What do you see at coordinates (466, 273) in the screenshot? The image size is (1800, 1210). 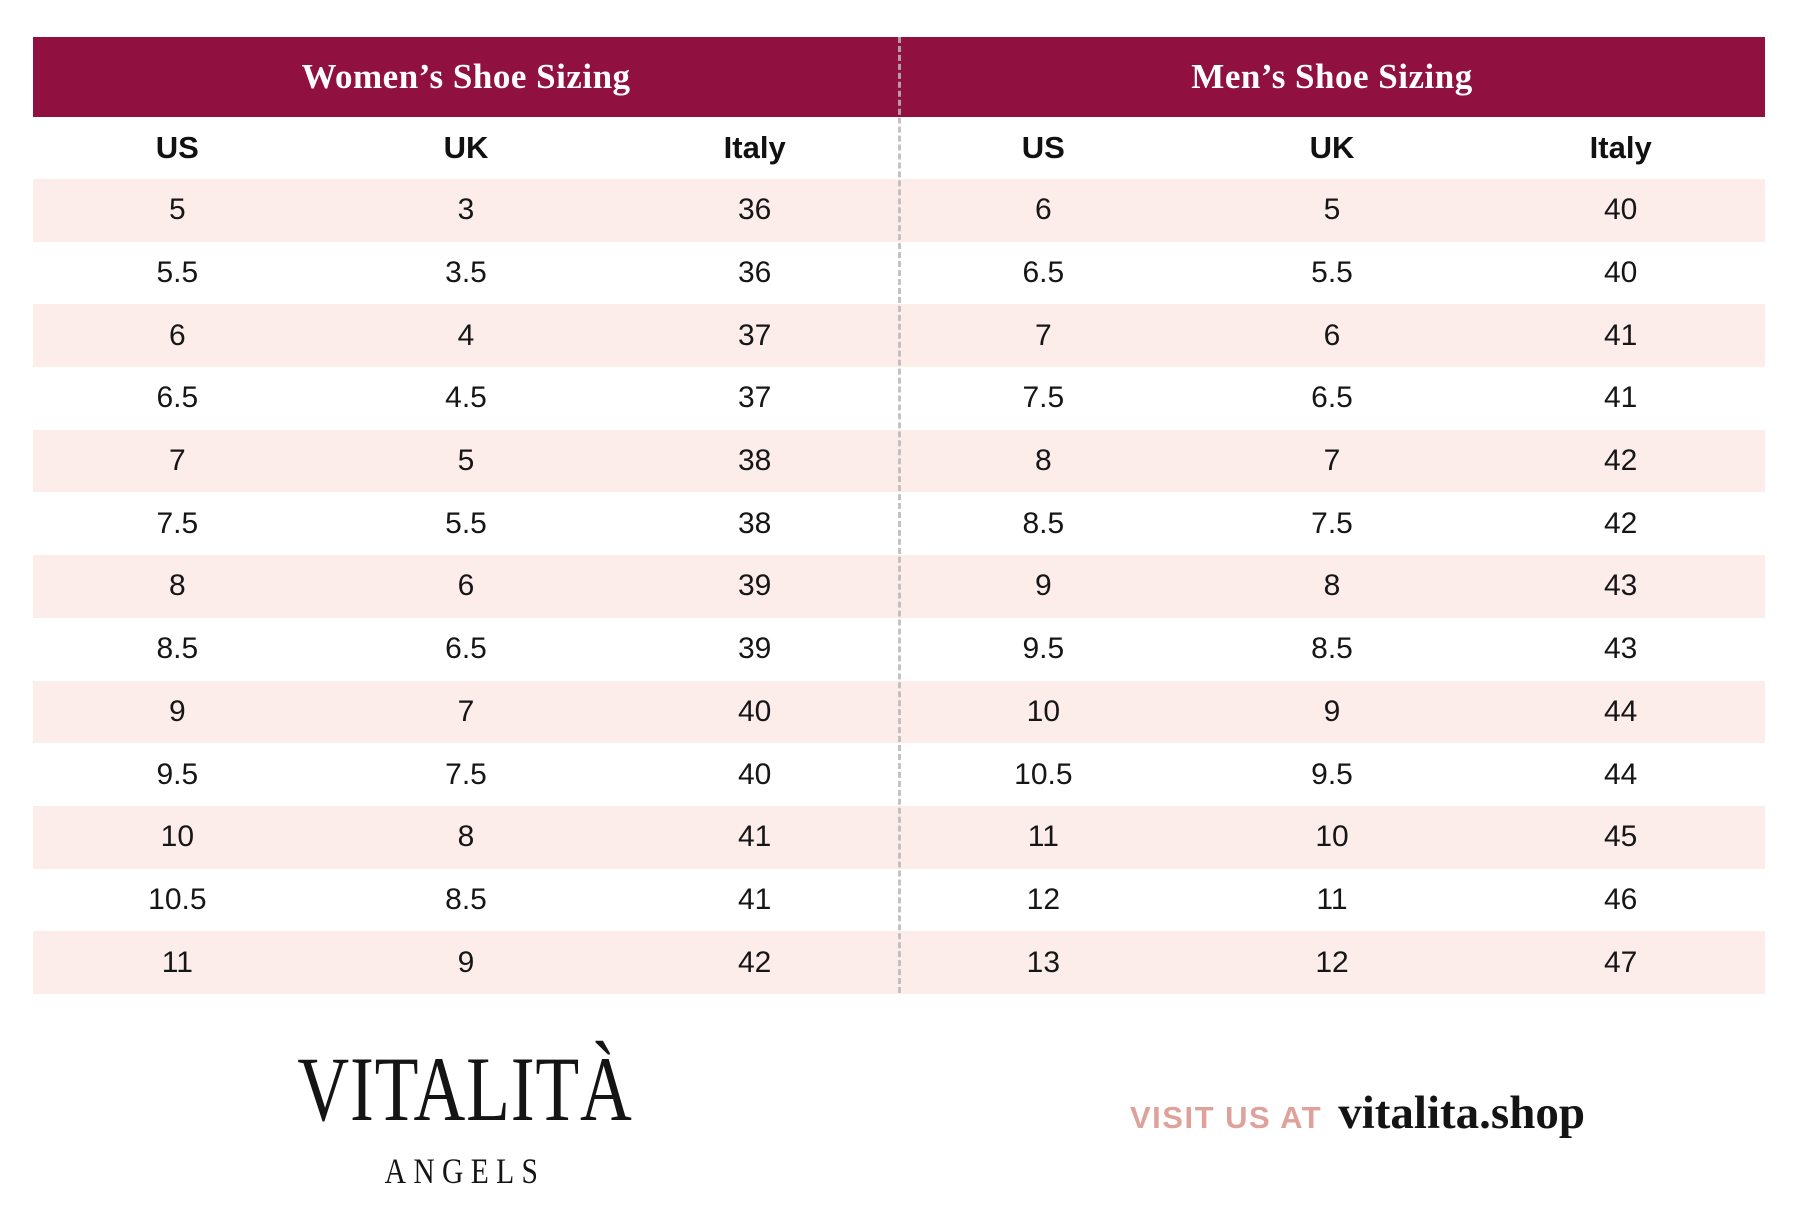 I see `size-cell: 3.5` at bounding box center [466, 273].